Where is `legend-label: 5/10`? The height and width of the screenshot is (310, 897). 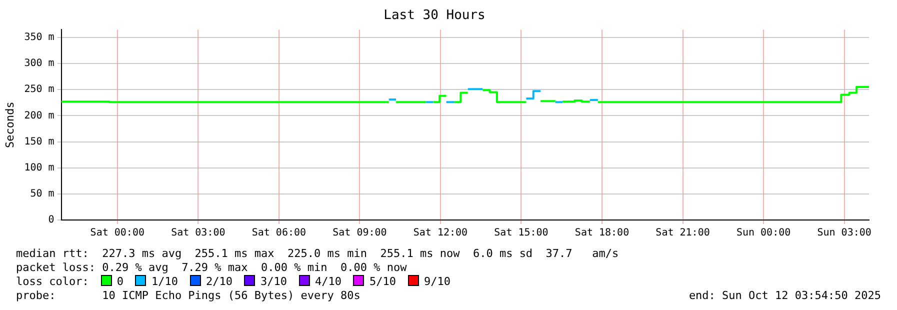 legend-label: 5/10 is located at coordinates (382, 281).